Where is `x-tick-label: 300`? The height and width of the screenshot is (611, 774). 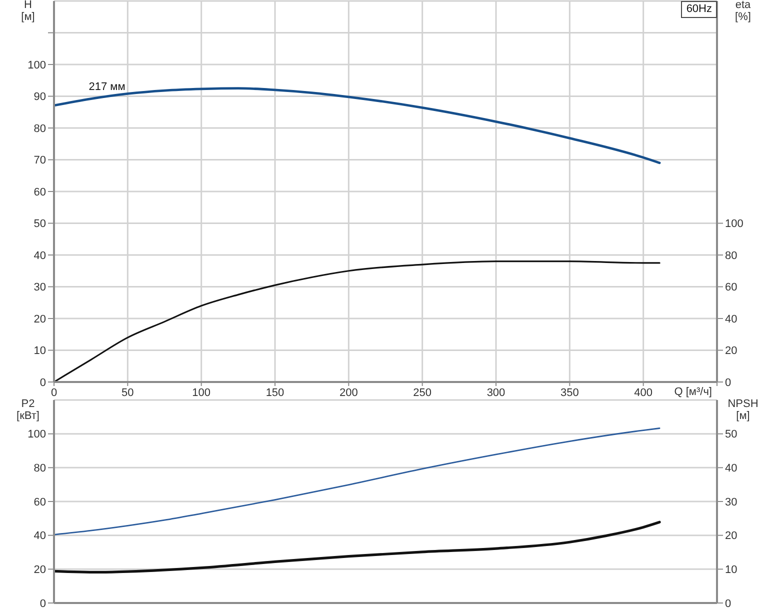
x-tick-label: 300 is located at coordinates (496, 392).